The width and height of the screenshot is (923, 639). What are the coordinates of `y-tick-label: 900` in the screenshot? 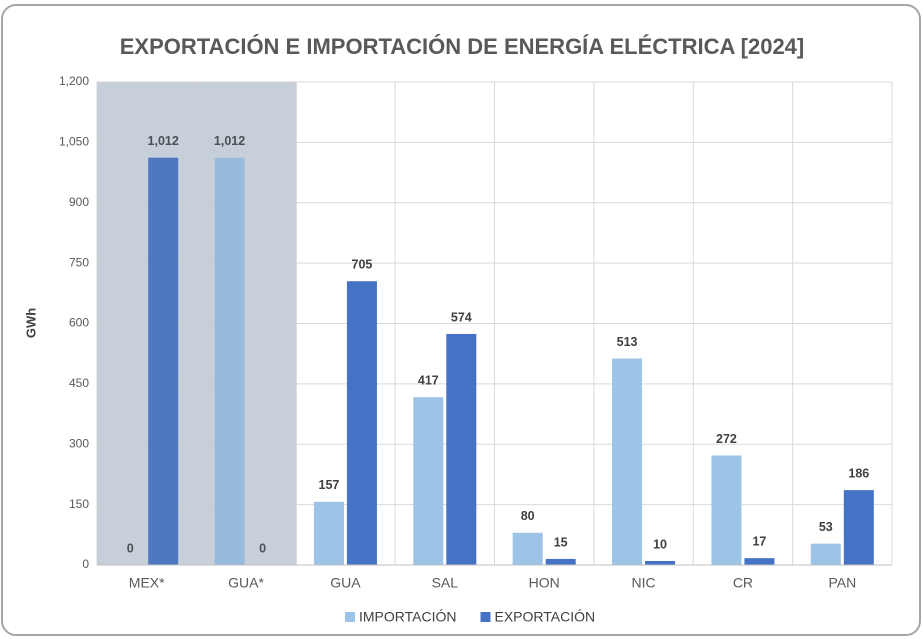 It's located at (79, 202).